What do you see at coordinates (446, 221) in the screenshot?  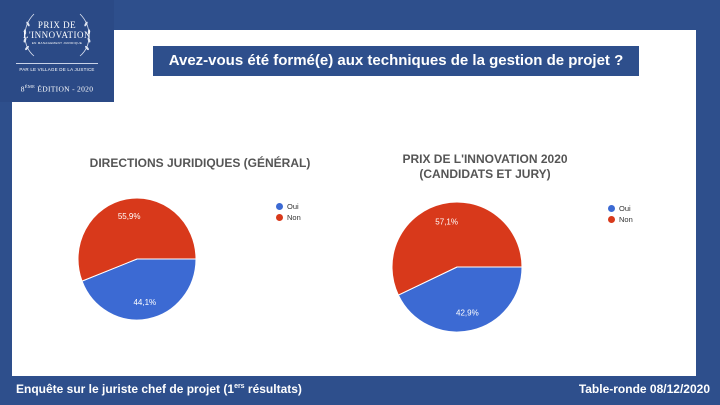 I see `pie-label-non: 57,1%` at bounding box center [446, 221].